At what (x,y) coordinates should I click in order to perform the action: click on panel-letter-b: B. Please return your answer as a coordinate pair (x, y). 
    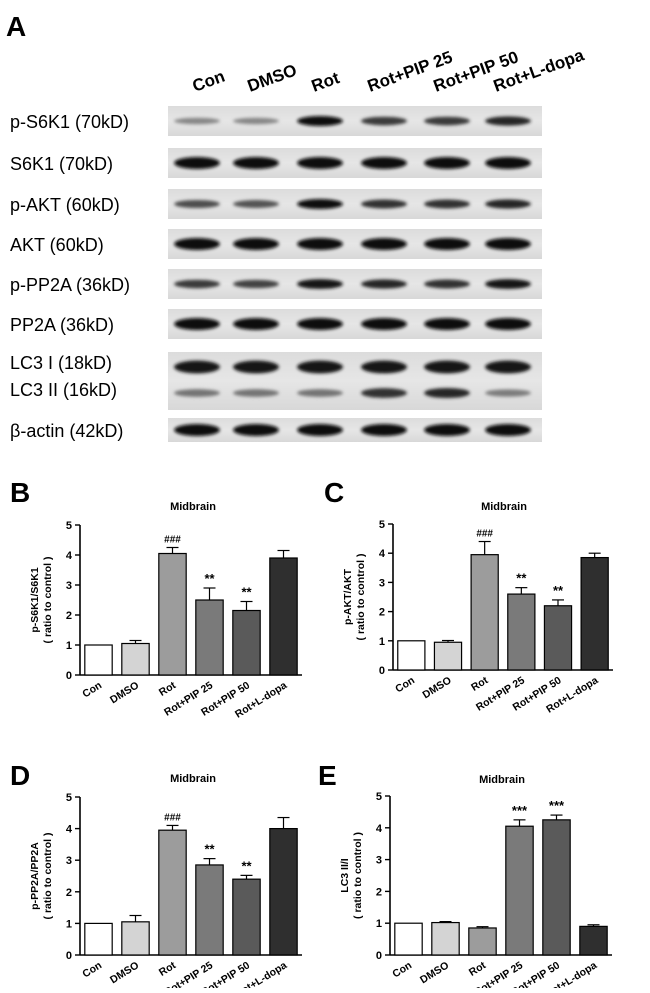
    Looking at the image, I should click on (20, 492).